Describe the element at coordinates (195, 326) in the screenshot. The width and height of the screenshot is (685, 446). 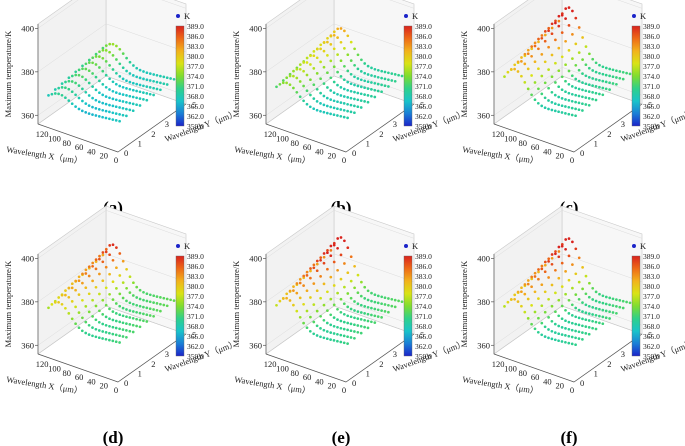
I see `colorbar-tick-label: 368.0` at that location.